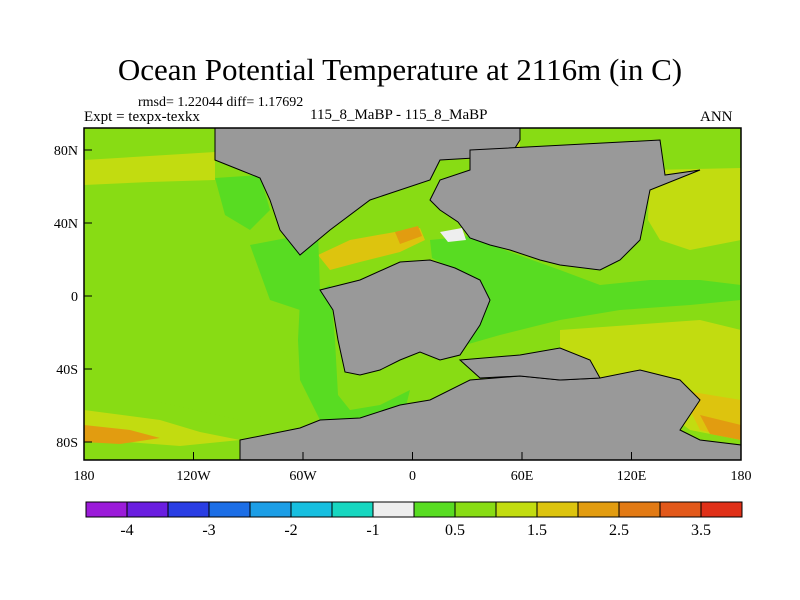  Describe the element at coordinates (88, 296) in the screenshot. I see `lat-tick-marks` at that location.